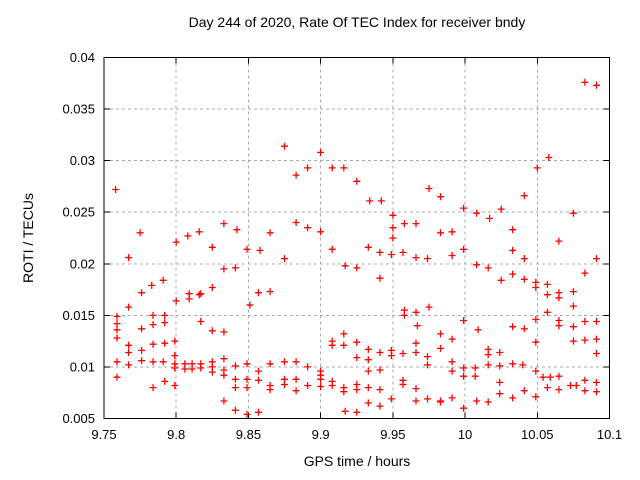  Describe the element at coordinates (82, 366) in the screenshot. I see `y-tick-label: 0.01` at that location.